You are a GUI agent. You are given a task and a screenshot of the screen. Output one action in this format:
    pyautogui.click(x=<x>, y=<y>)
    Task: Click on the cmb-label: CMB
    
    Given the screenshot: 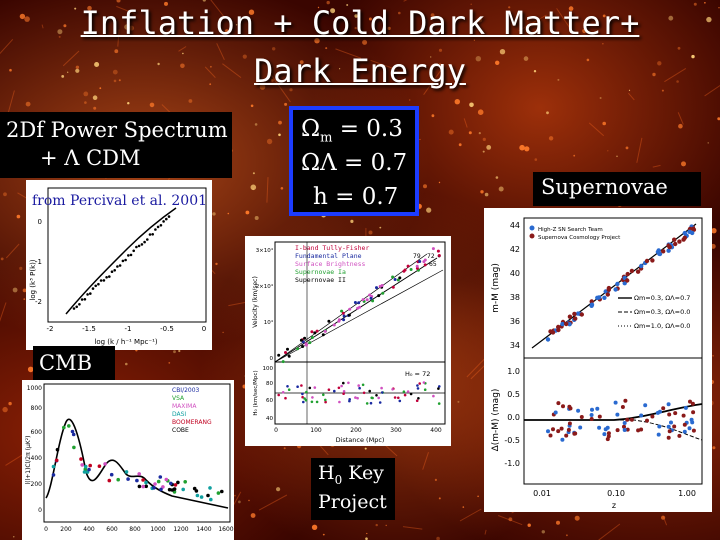 What is the action you would take?
    pyautogui.click(x=66, y=363)
    